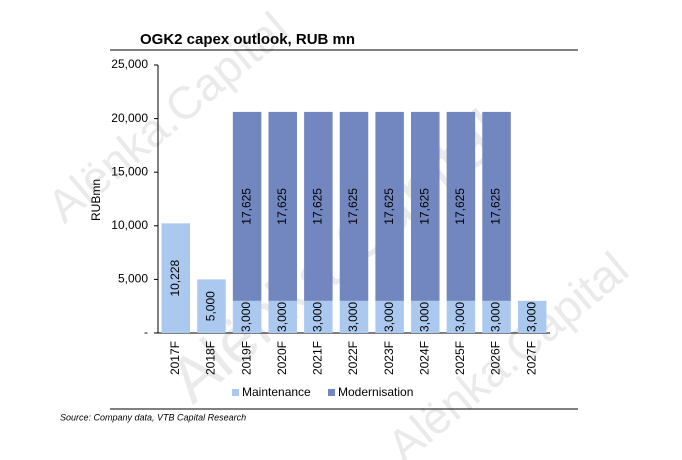 Image resolution: width=682 pixels, height=460 pixels. What do you see at coordinates (133, 279) in the screenshot?
I see `y-tick-label: 5,000` at bounding box center [133, 279].